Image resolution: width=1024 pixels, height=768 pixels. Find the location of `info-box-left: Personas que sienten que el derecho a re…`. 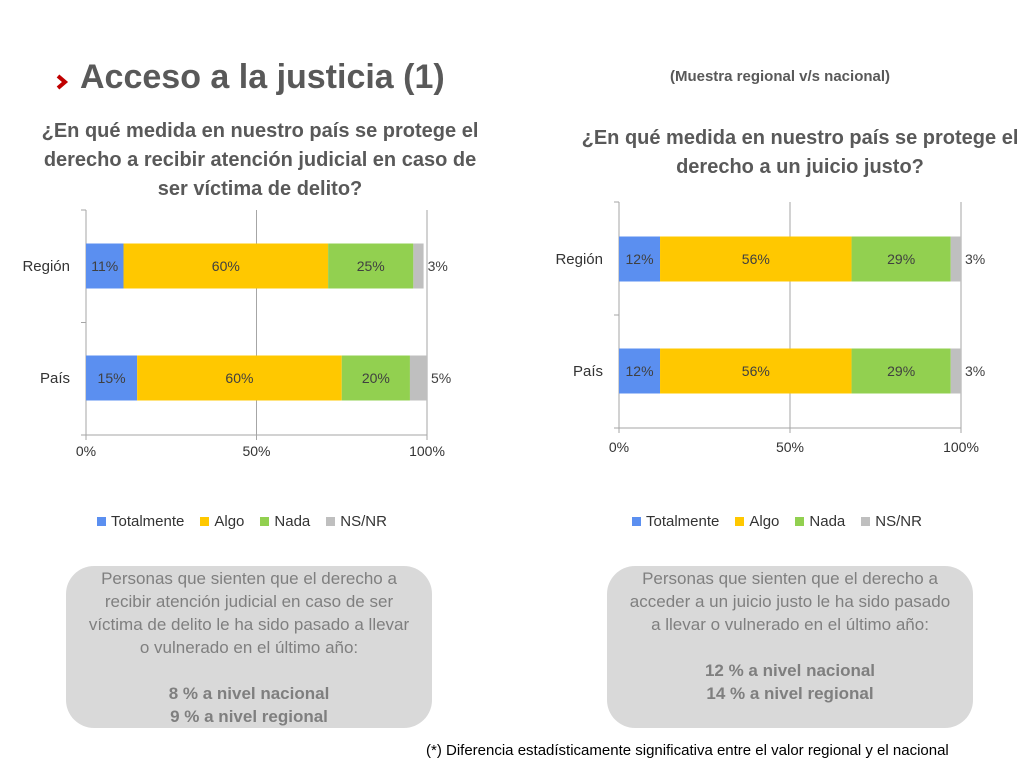

info-box-left: Personas que sienten que el derecho a re… is located at coordinates (249, 647).